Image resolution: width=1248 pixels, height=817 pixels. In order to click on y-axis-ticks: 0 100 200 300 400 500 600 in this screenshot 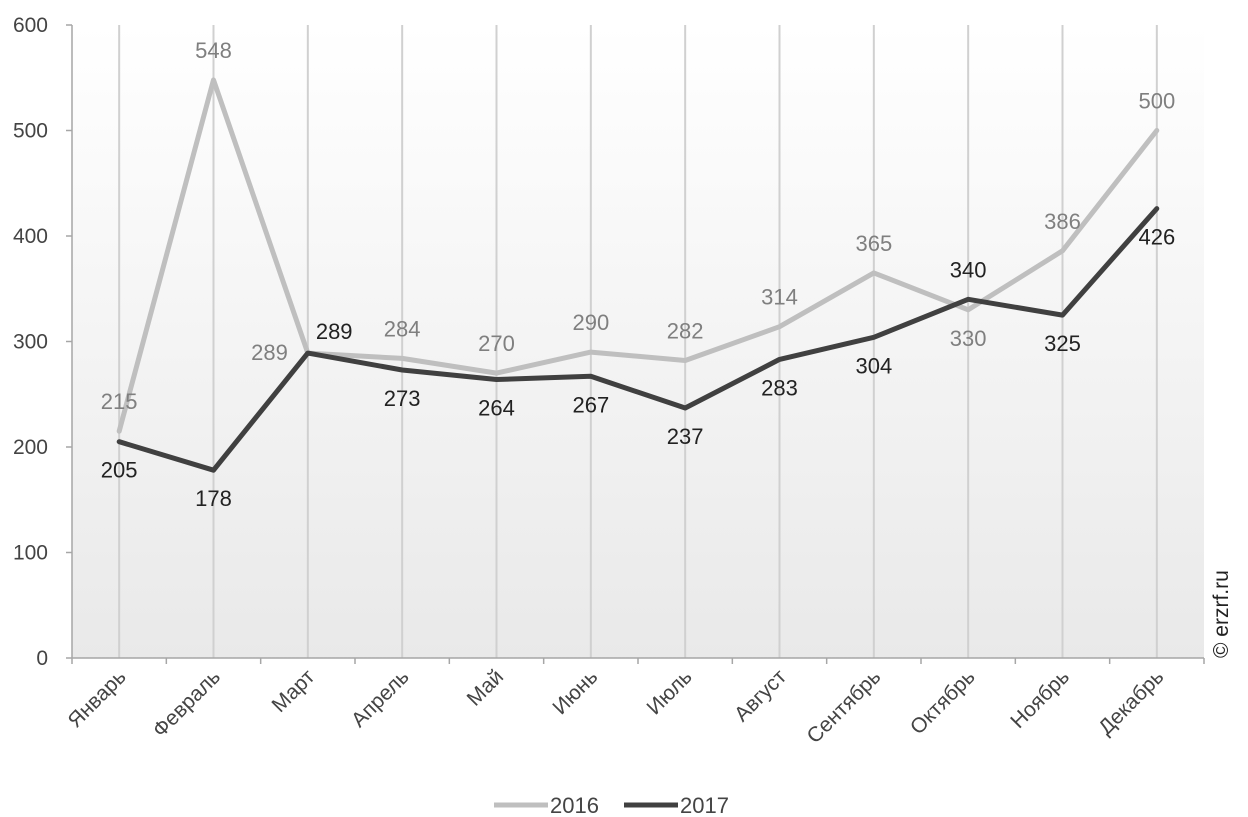, I will do `click(30, 342)`.